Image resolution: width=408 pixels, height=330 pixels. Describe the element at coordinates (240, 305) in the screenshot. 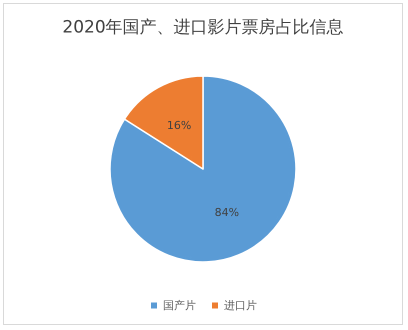

I see `legend-label: 进口片` at that location.